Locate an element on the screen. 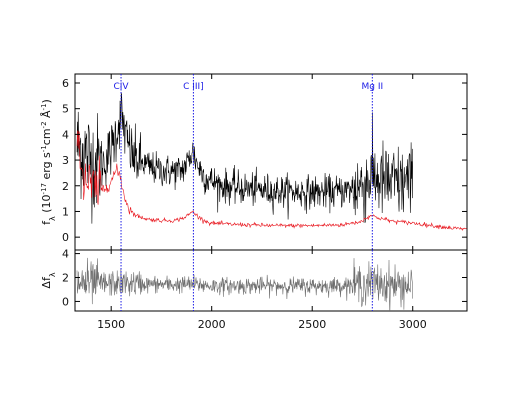 The image size is (526, 407). bottom-panel: 0 2 4 Δfλ is located at coordinates (254, 280).